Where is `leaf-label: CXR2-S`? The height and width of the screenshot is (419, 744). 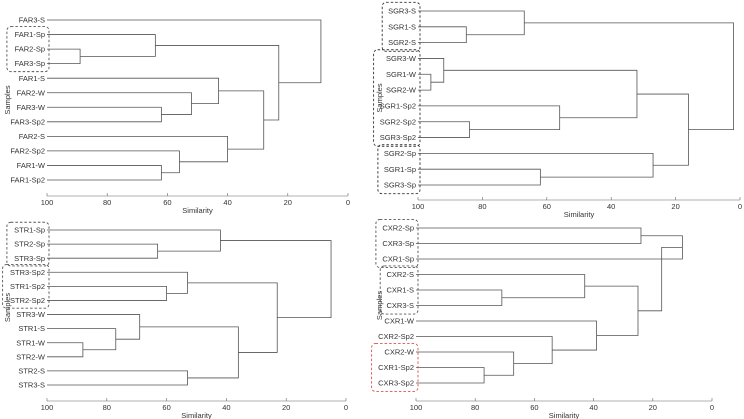 leaf-label: CXR2-S is located at coordinates (400, 274).